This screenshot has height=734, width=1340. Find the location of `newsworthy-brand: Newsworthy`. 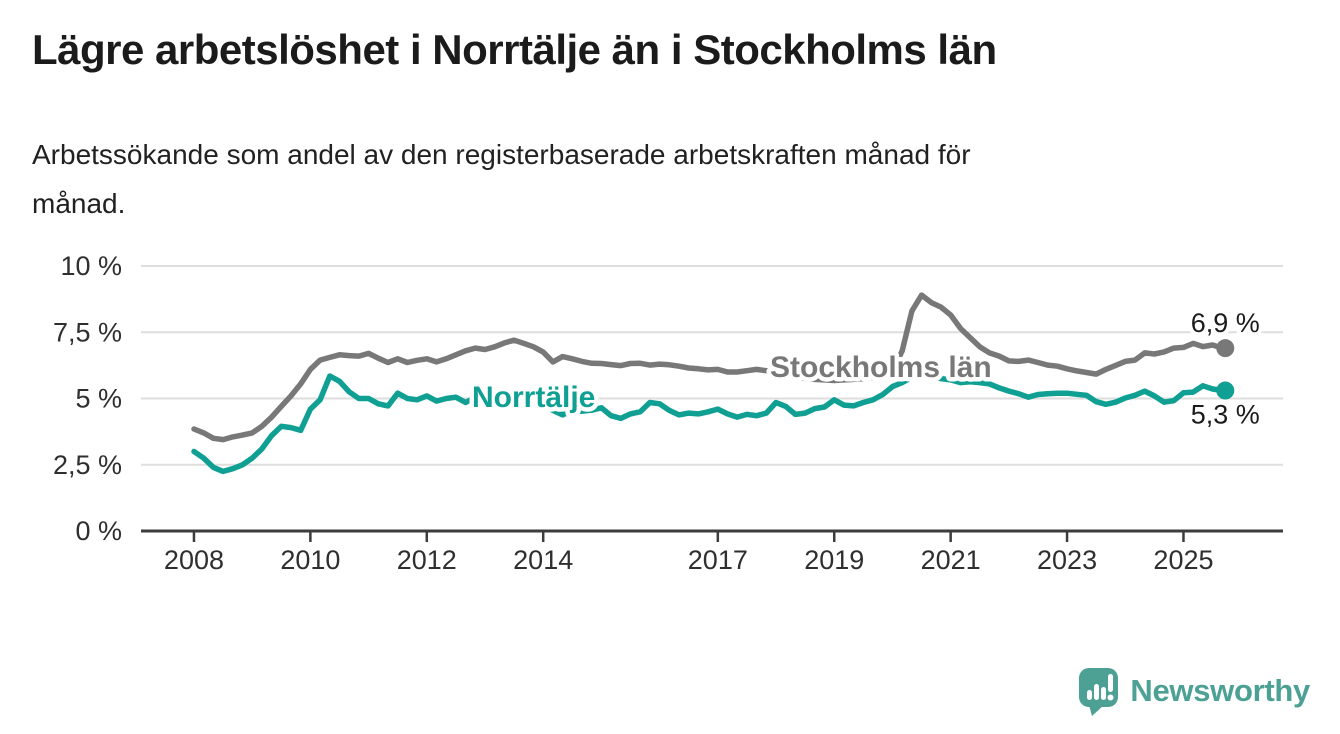

newsworthy-brand: Newsworthy is located at coordinates (1194, 691).